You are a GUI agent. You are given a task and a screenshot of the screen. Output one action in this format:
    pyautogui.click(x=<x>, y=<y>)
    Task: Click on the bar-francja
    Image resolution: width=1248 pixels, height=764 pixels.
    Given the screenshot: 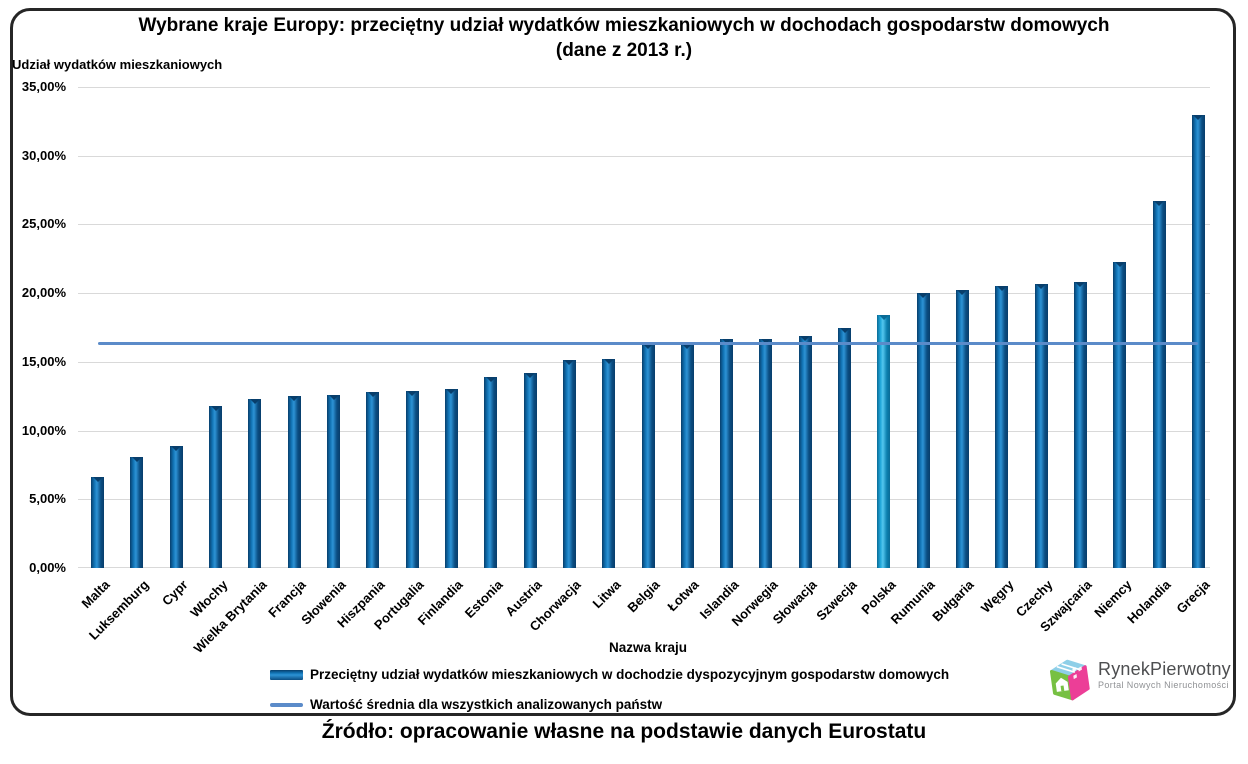 What is the action you would take?
    pyautogui.click(x=294, y=482)
    